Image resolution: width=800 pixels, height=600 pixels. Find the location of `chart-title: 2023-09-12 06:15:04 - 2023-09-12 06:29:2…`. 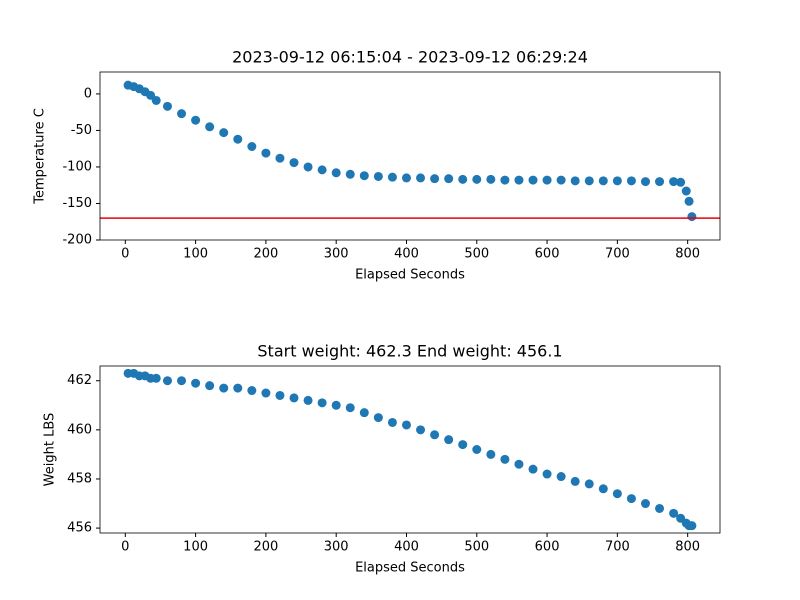

chart-title: 2023-09-12 06:15:04 - 2023-09-12 06:29:2… is located at coordinates (410, 57).